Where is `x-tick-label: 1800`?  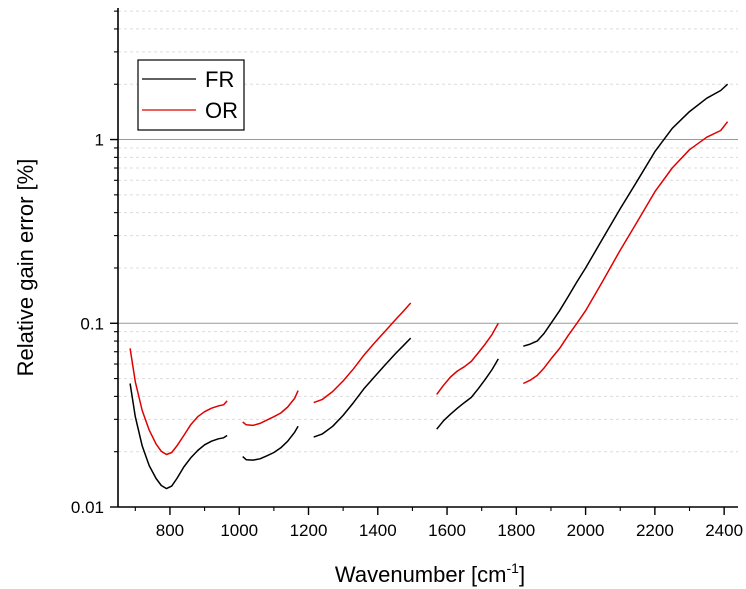 x-tick-label: 1800 is located at coordinates (516, 530).